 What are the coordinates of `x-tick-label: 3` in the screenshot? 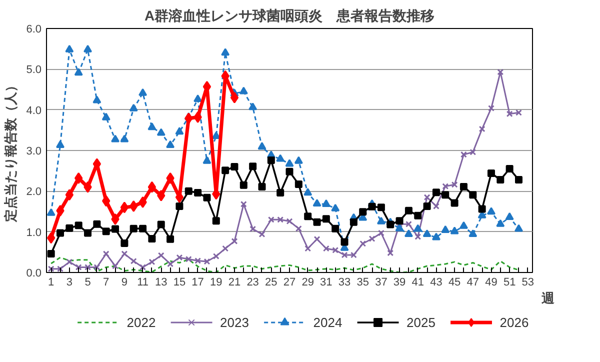 It's located at (69, 282).